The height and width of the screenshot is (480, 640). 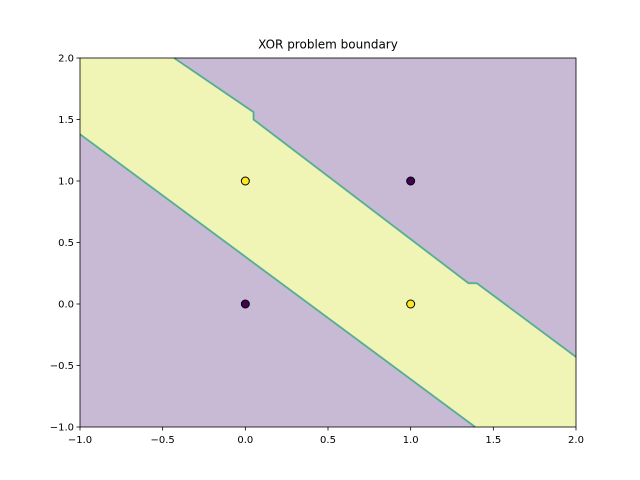 What do you see at coordinates (66, 59) in the screenshot?
I see `y-tick-label: 2.0` at bounding box center [66, 59].